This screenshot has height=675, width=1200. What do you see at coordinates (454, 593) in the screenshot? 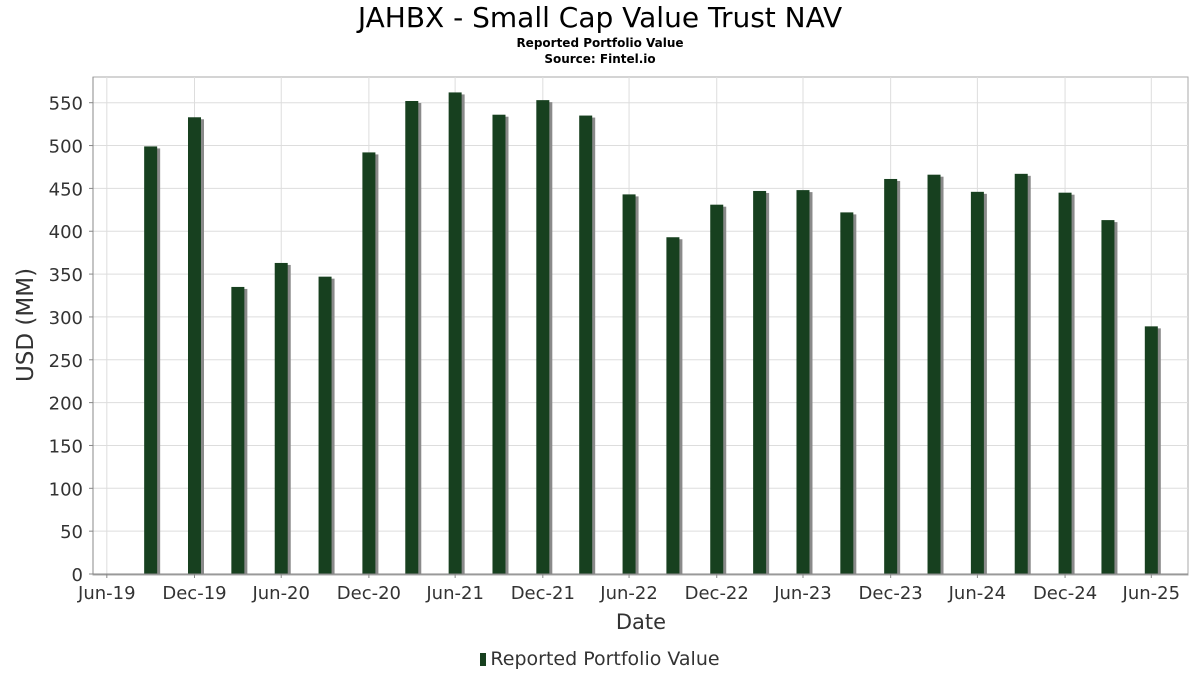
I see `x-tick-label: Jun-21` at bounding box center [454, 593].